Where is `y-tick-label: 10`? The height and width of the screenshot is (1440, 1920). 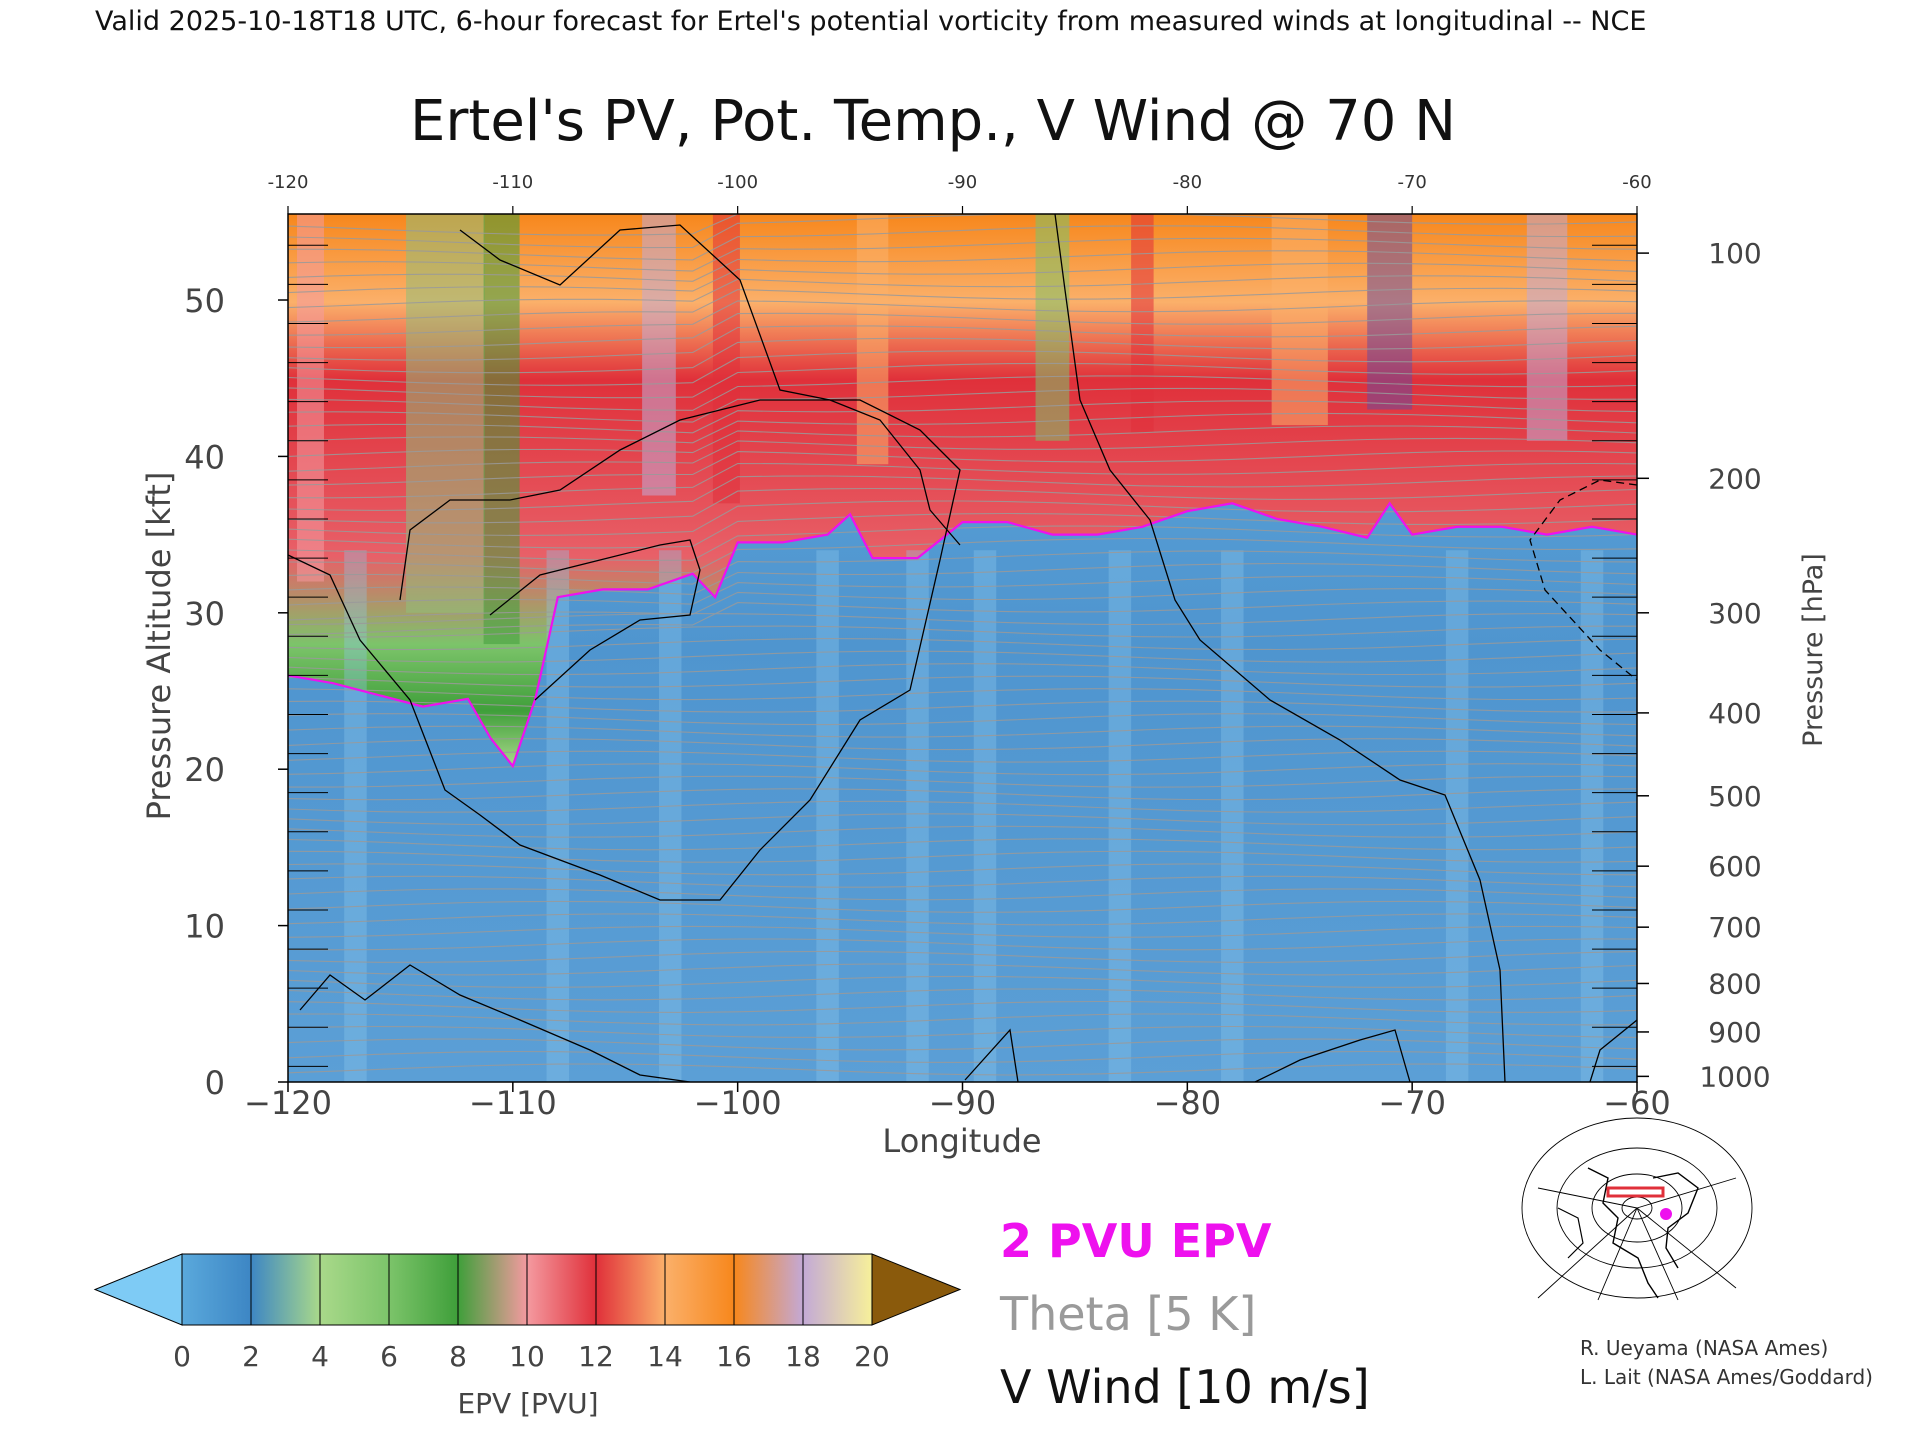 y-tick-label: 10 is located at coordinates (204, 927).